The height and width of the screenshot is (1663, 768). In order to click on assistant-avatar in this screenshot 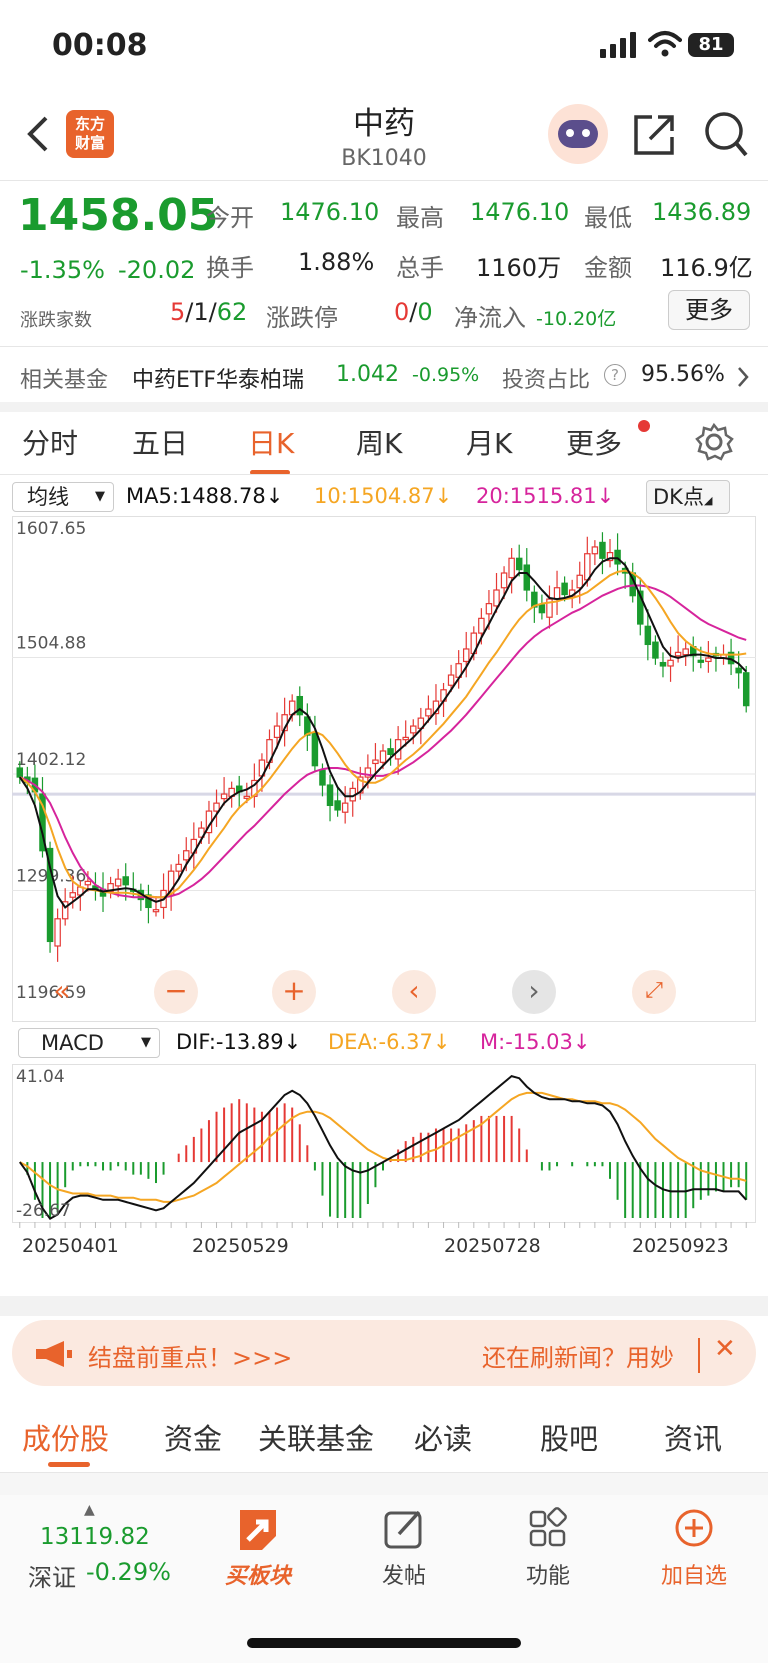, I will do `click(578, 134)`.